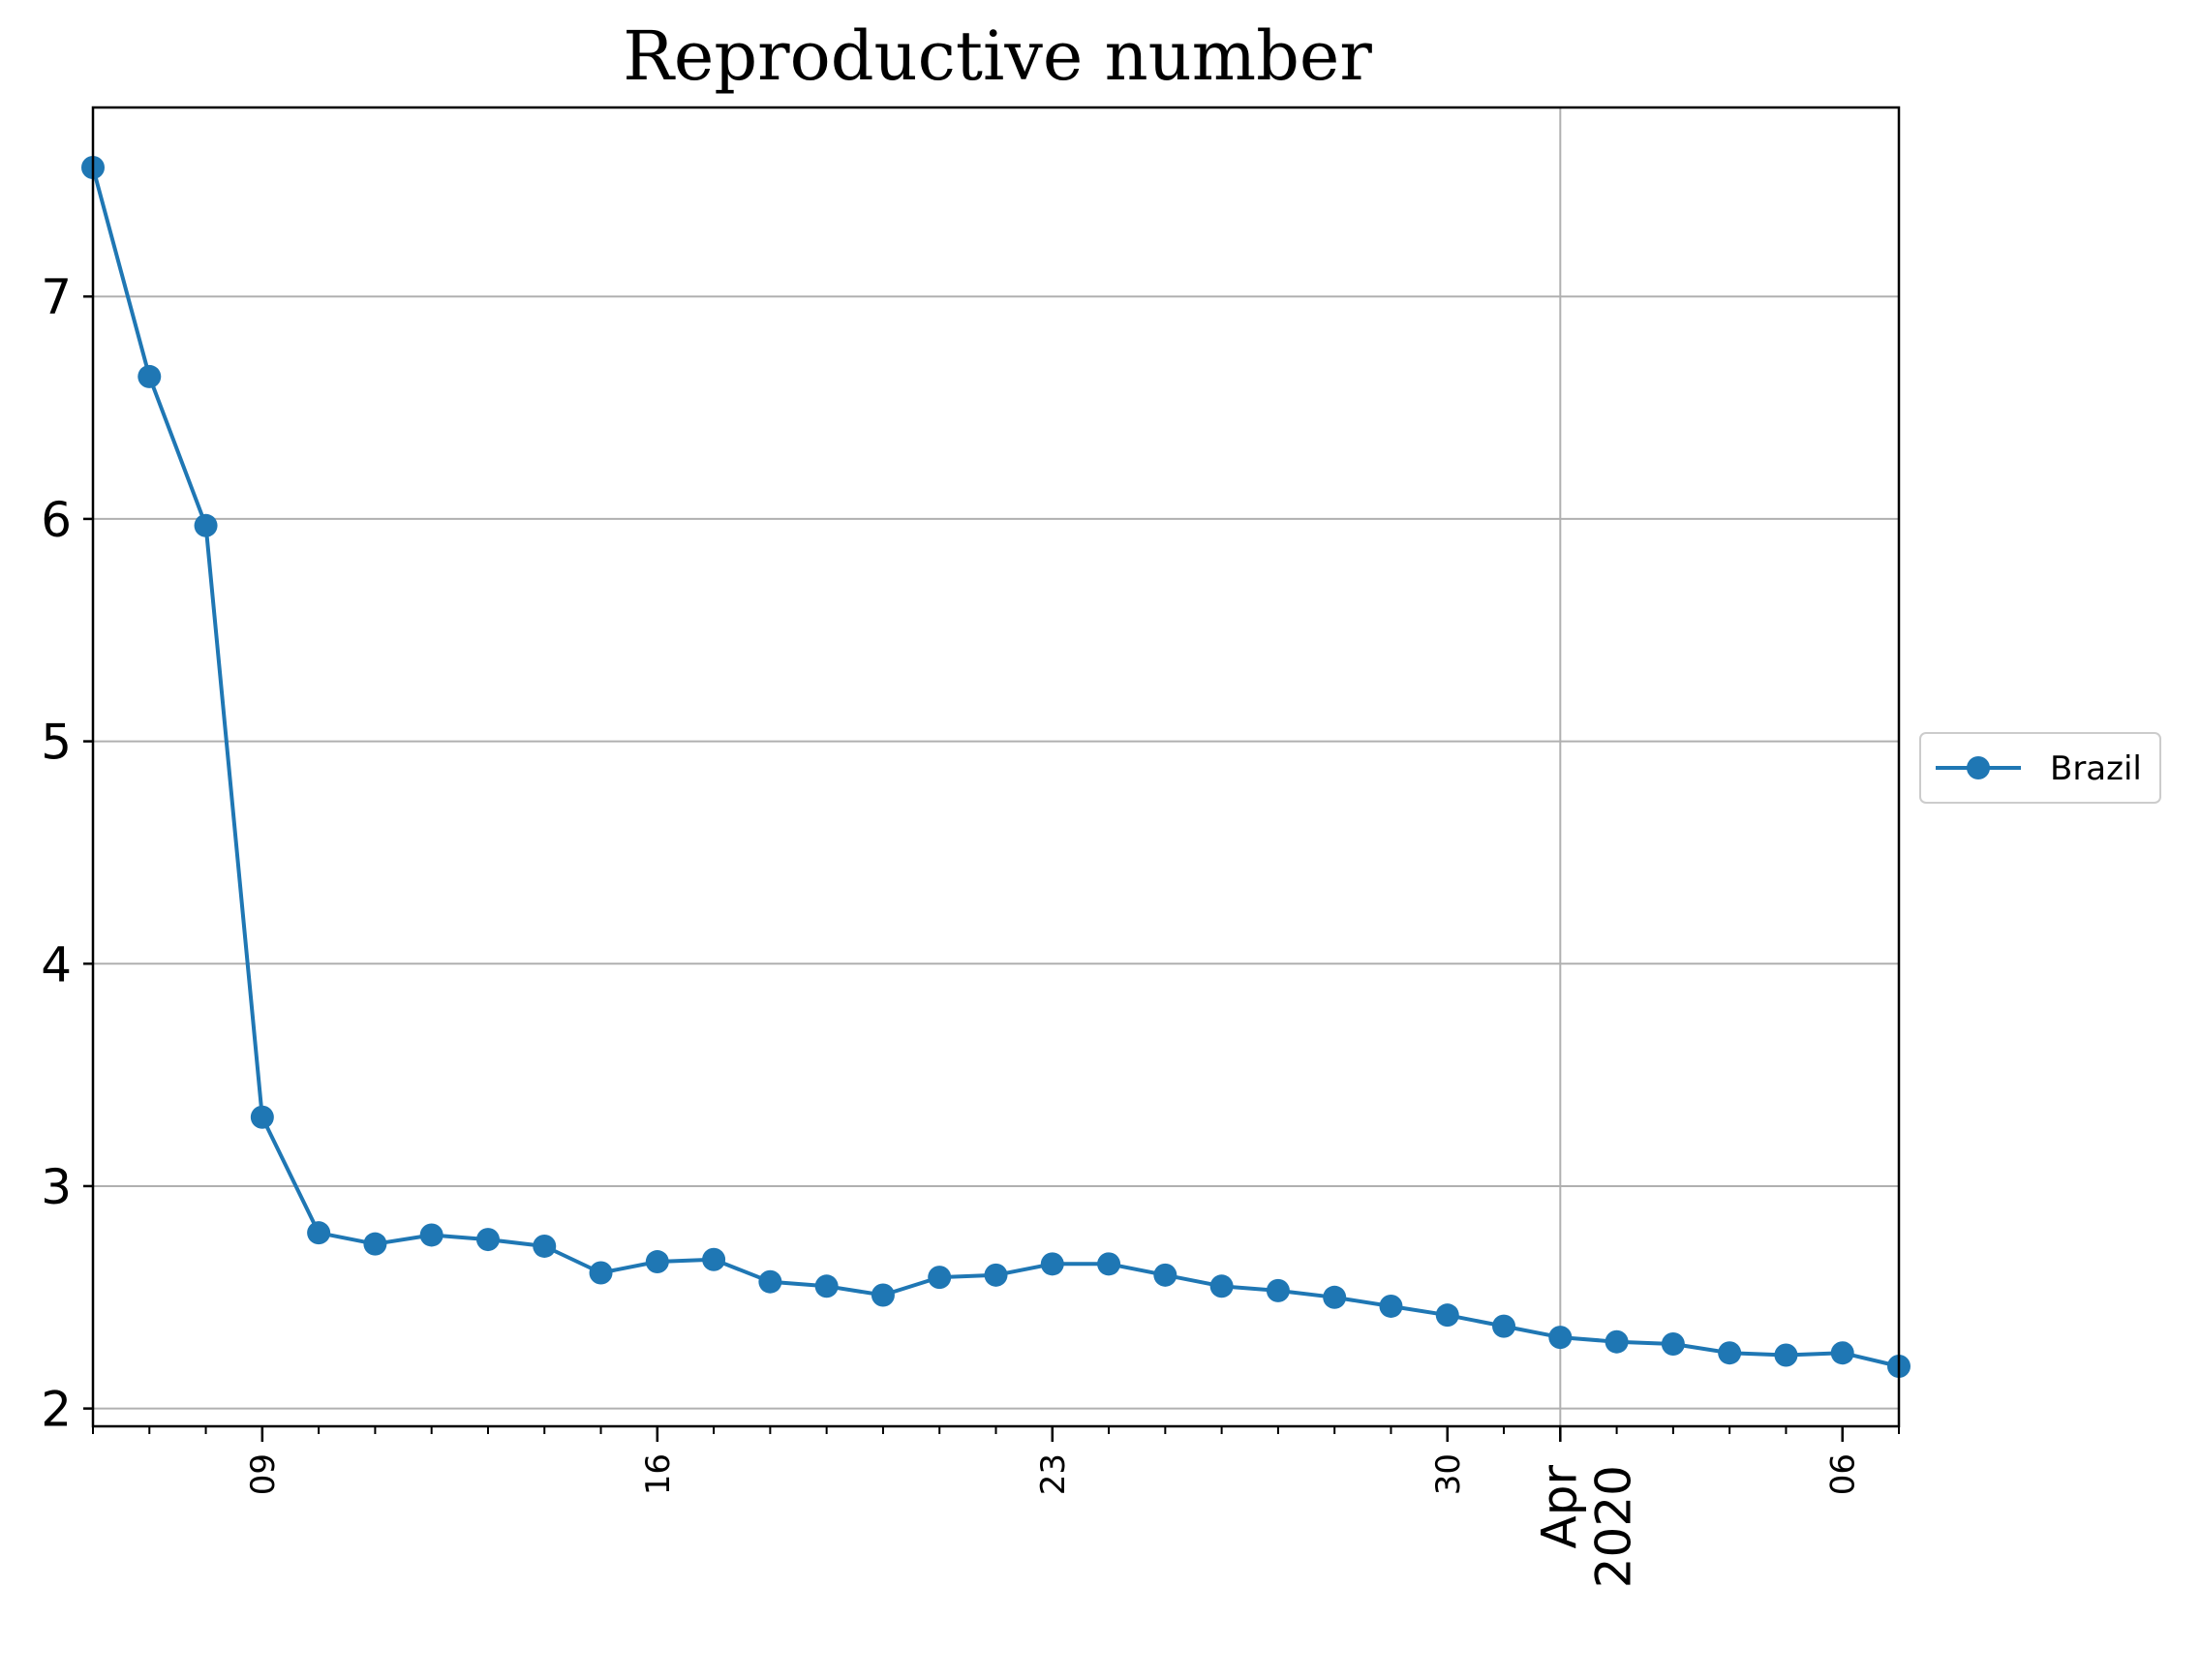 The height and width of the screenshot is (1680, 2201). I want to click on y-tick-label: 6, so click(57, 520).